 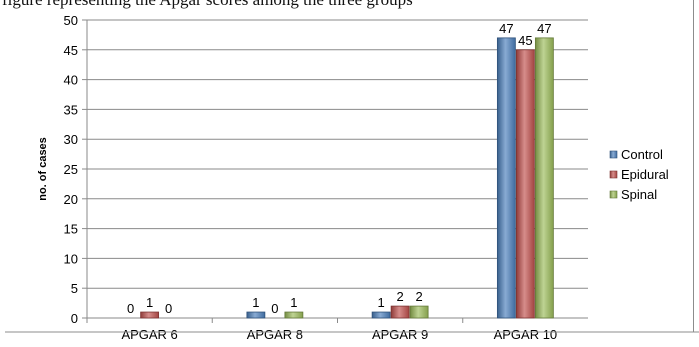 I want to click on y-tick-label: 25, so click(x=71, y=169).